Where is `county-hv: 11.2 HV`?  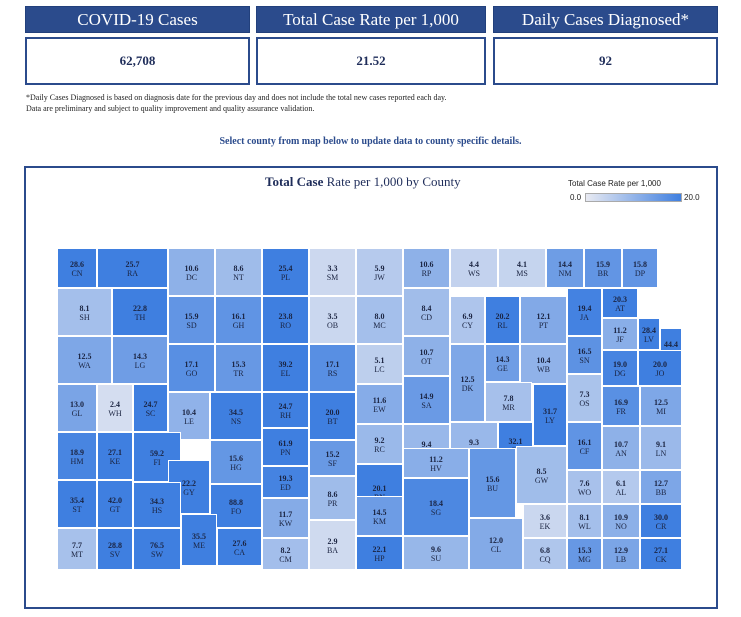 county-hv: 11.2 HV is located at coordinates (436, 463).